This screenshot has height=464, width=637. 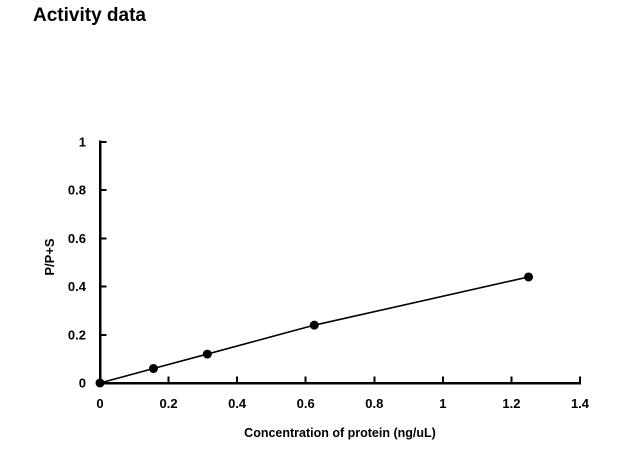 I want to click on x-tick-label: 0.6, so click(x=306, y=403).